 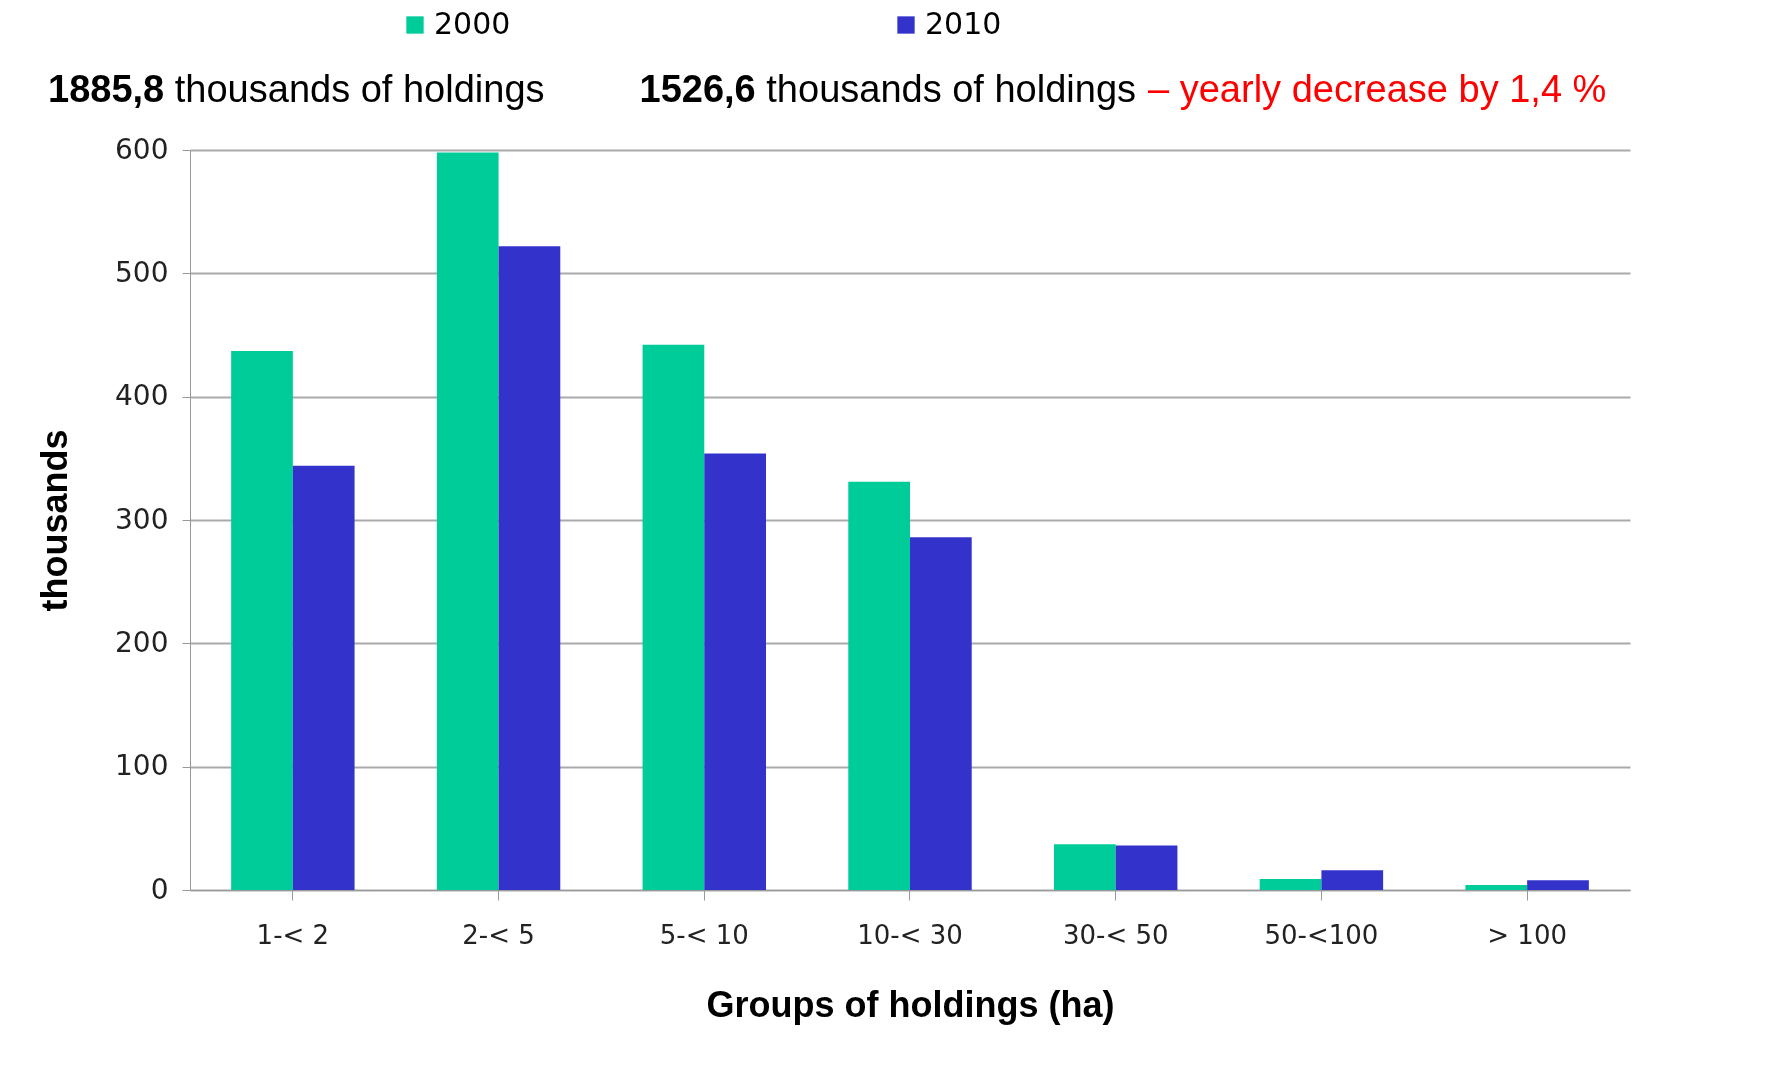 I want to click on legend-label: 2010, so click(x=963, y=23).